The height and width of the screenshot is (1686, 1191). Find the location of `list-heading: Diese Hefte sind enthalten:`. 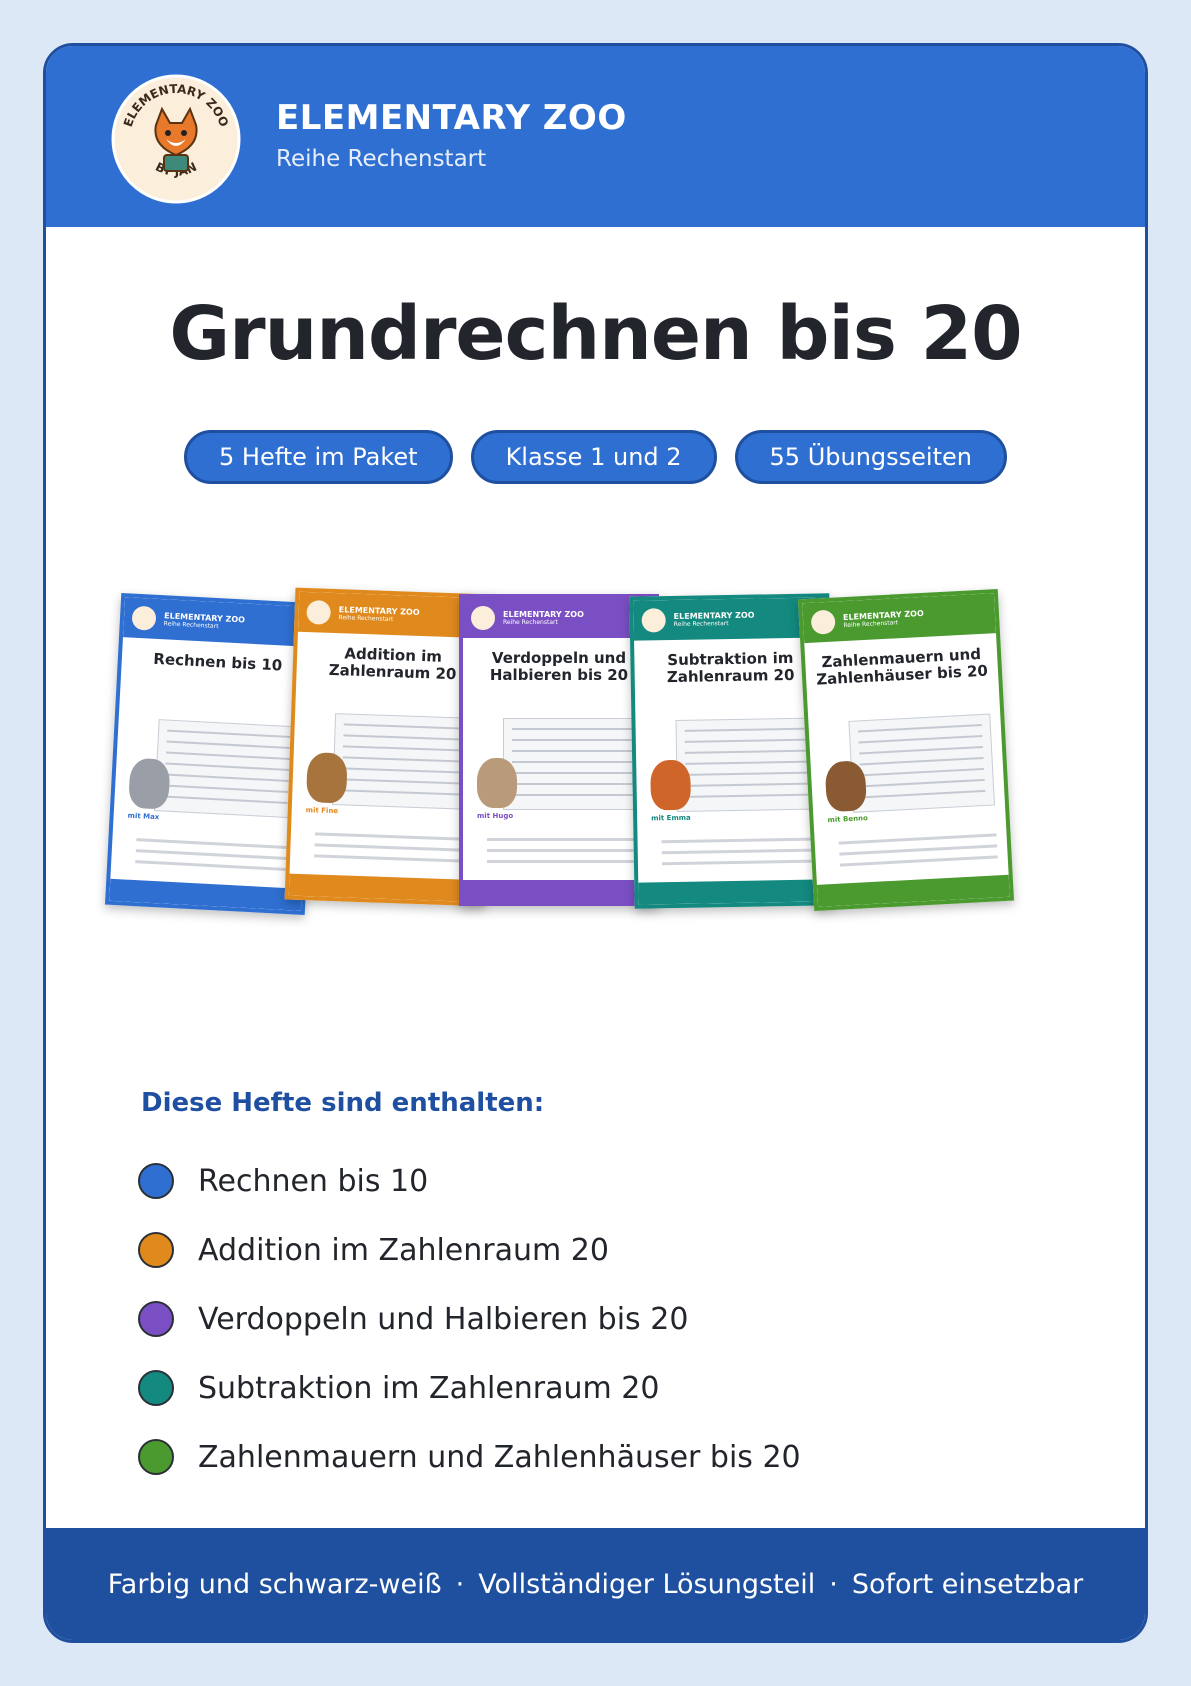

list-heading: Diese Hefte sind enthalten: is located at coordinates (343, 1103).